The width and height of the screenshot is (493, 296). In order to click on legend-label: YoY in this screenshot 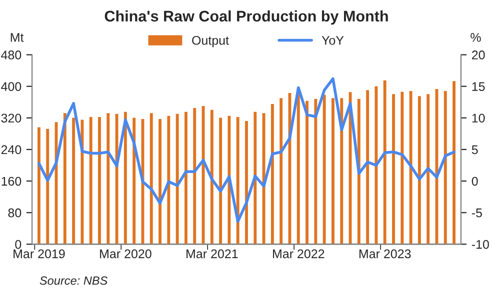, I will do `click(333, 40)`.